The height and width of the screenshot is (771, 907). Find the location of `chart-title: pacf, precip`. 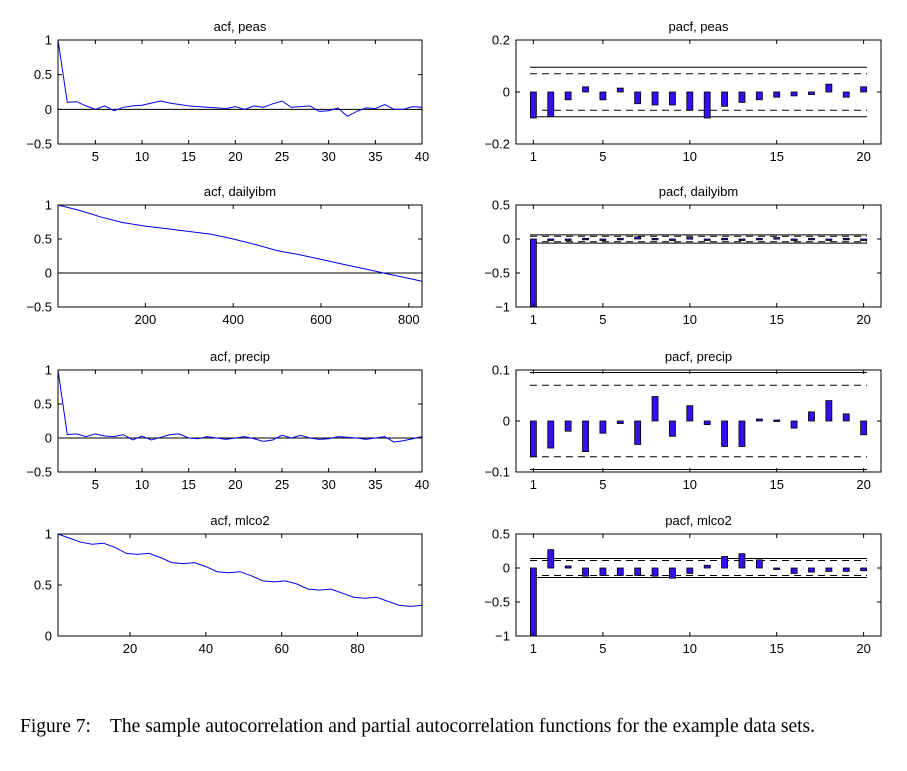

chart-title: pacf, precip is located at coordinates (698, 356).